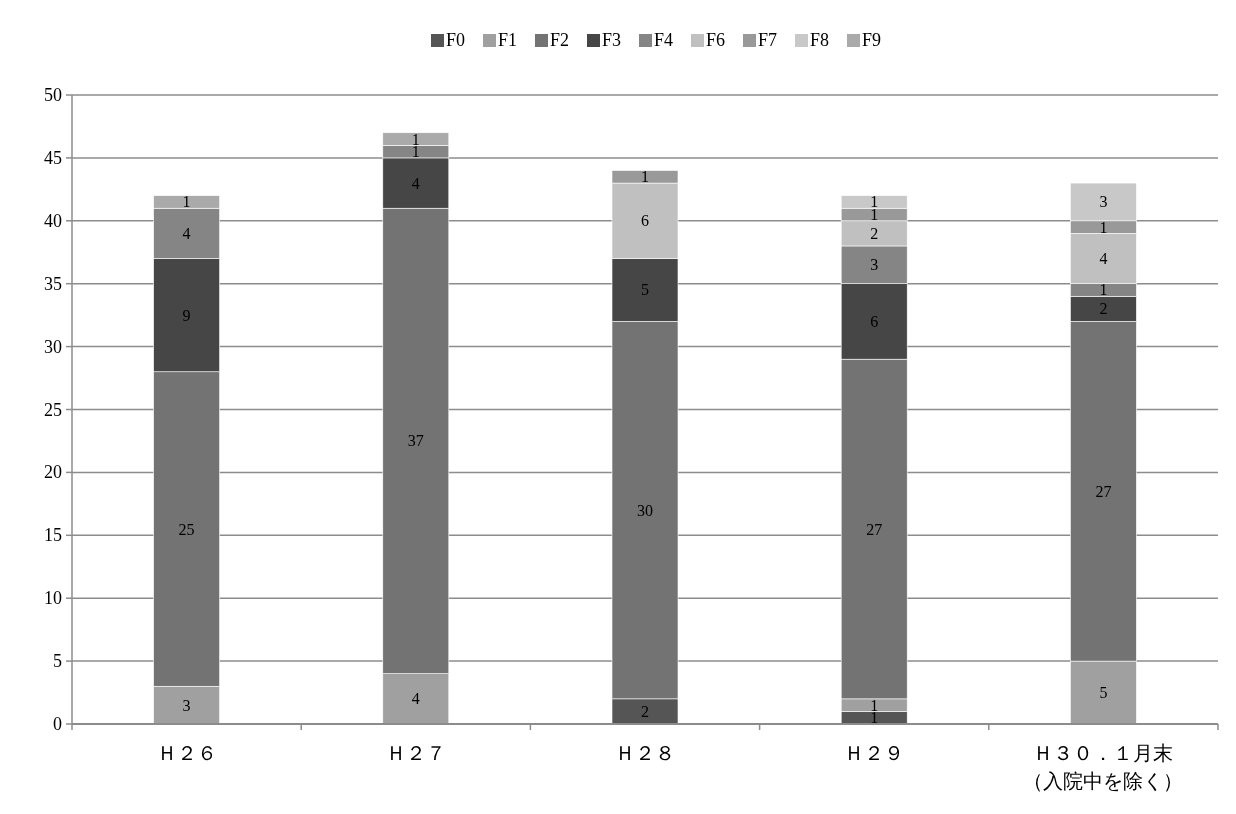  Describe the element at coordinates (53, 283) in the screenshot. I see `y-tick-label: 35` at that location.